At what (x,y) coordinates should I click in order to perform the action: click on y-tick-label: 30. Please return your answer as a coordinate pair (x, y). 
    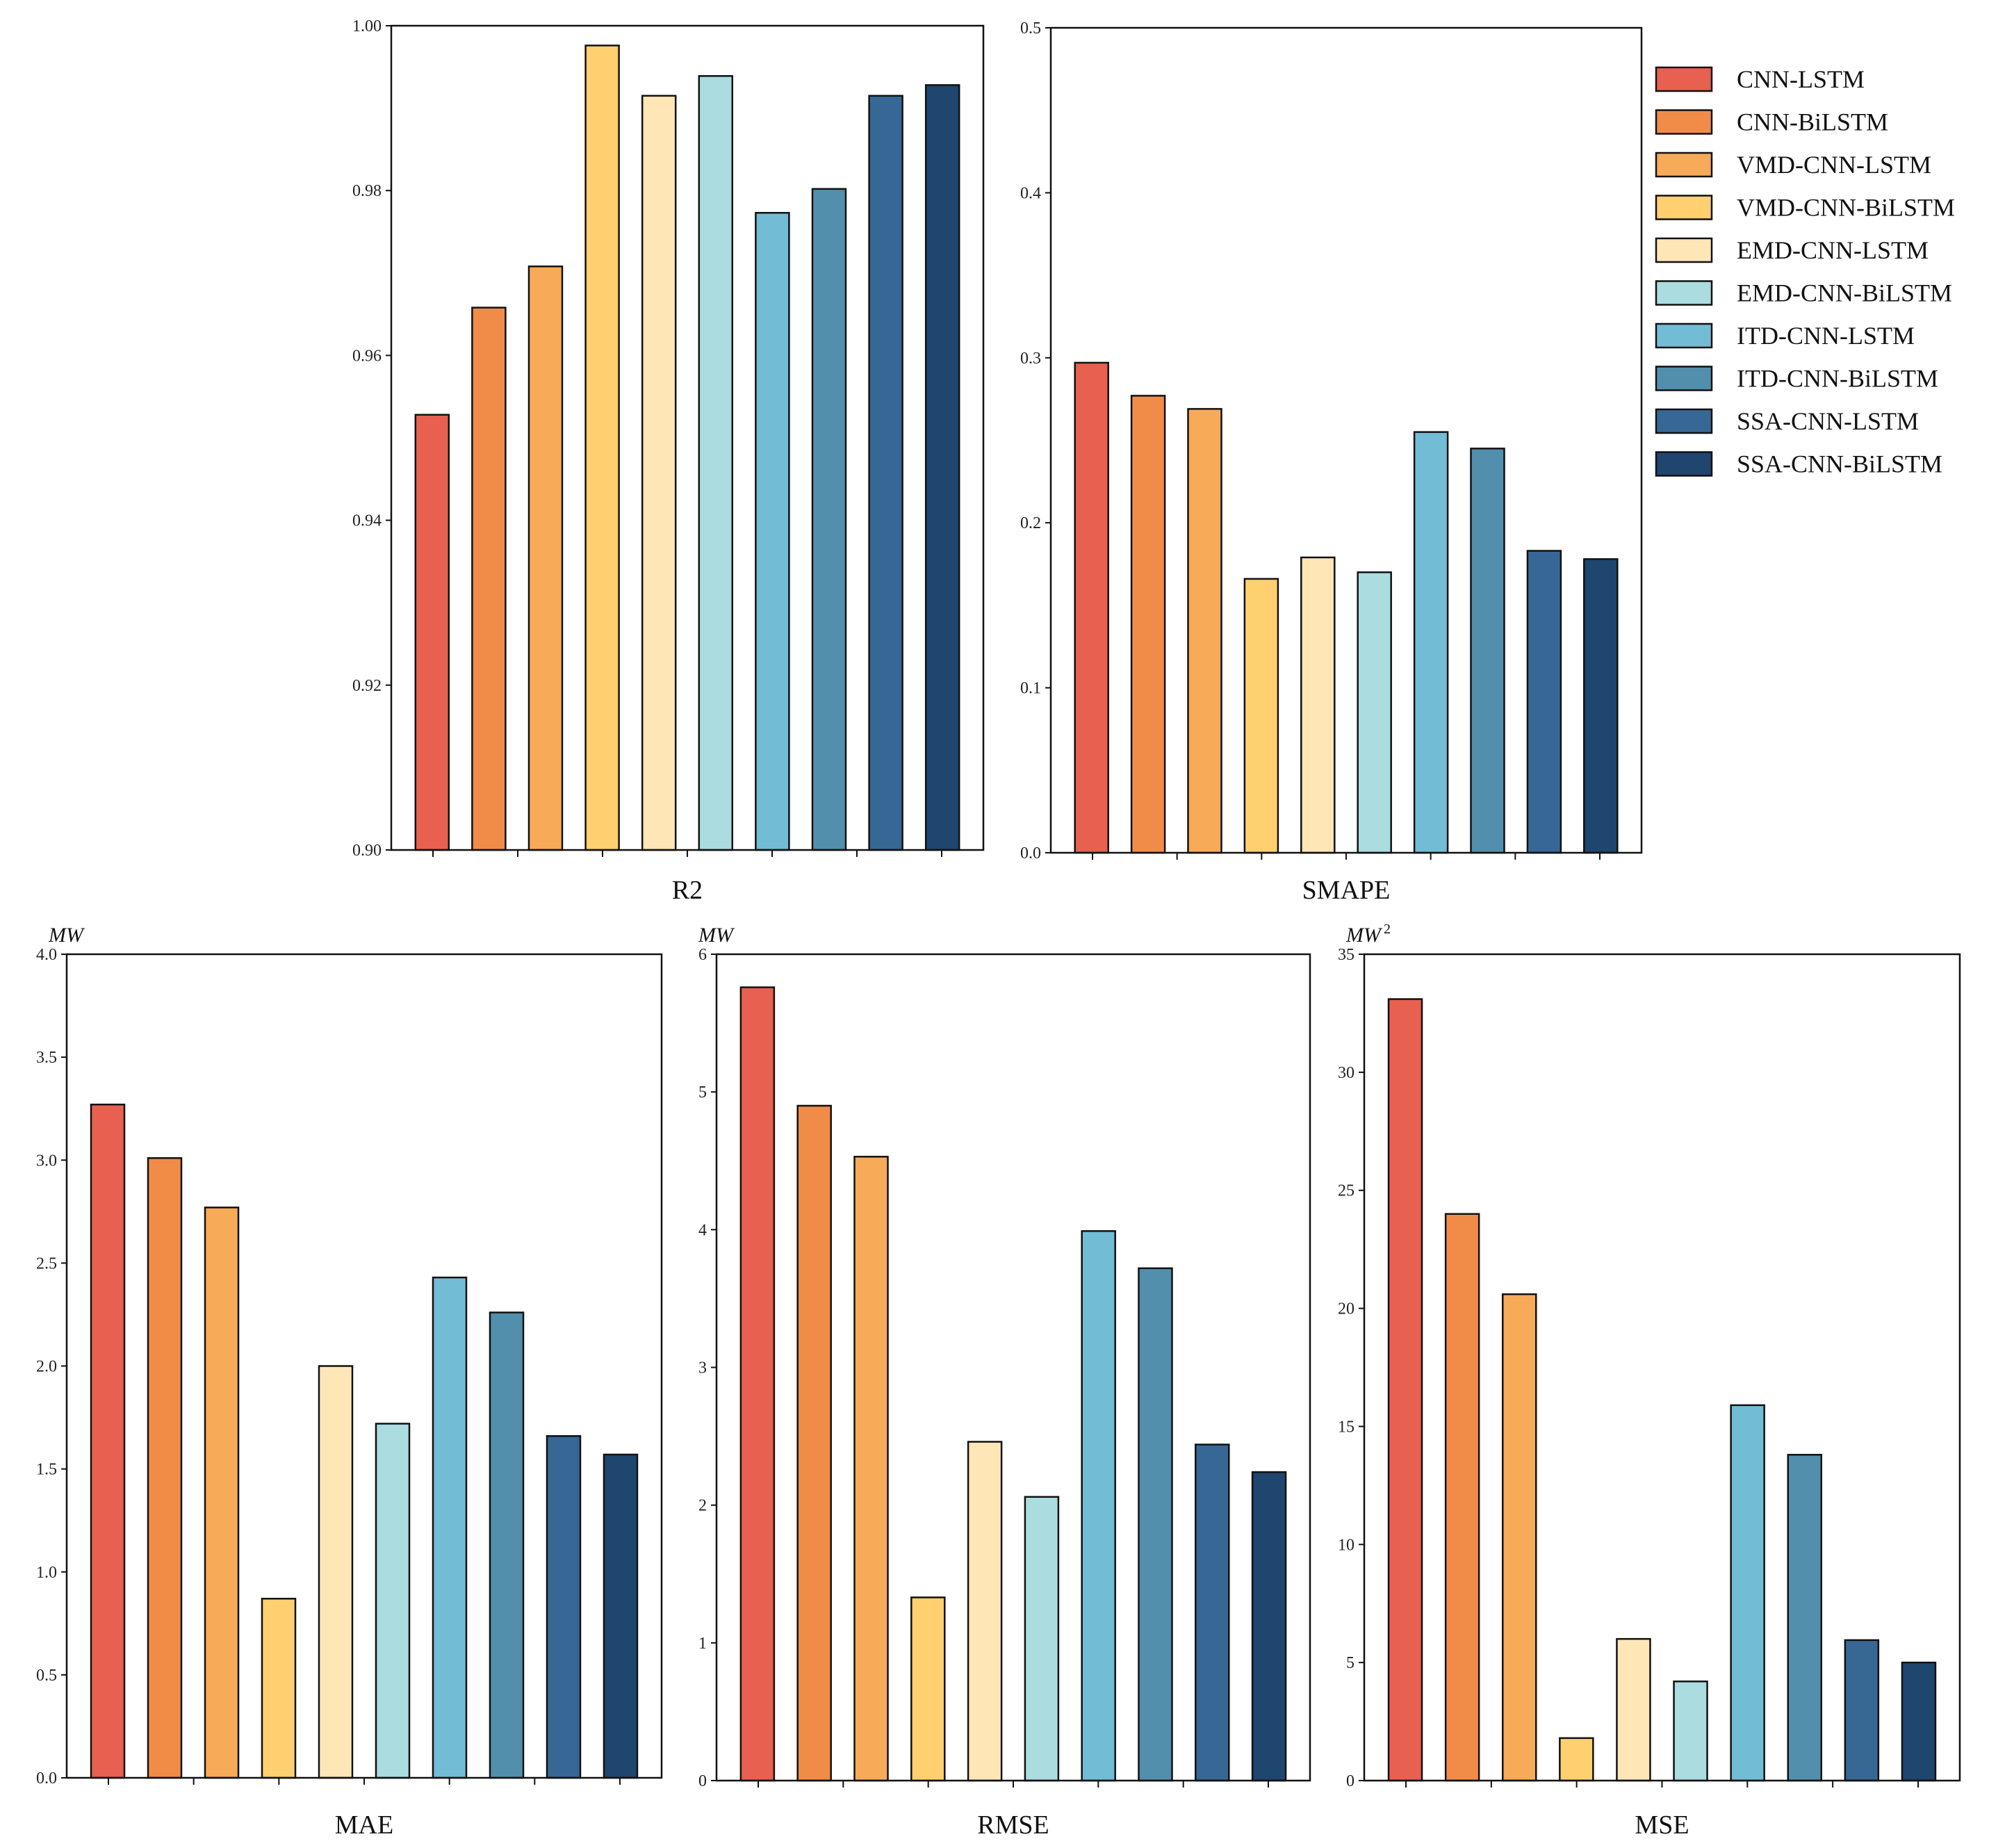
    Looking at the image, I should click on (1346, 1073).